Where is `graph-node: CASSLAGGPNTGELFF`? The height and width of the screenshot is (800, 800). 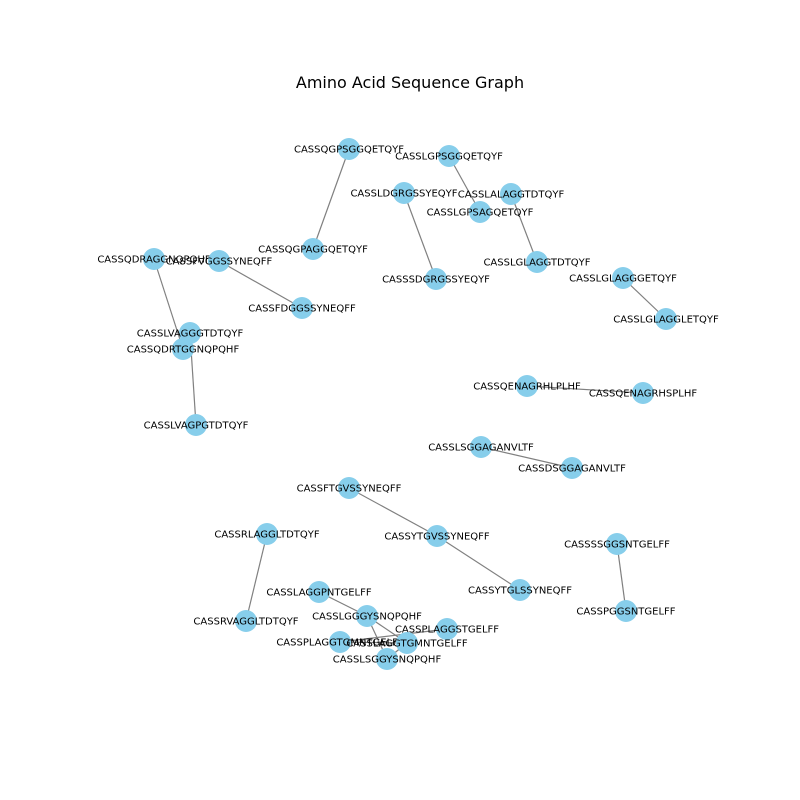
graph-node: CASSLAGGPNTGELFF is located at coordinates (319, 592).